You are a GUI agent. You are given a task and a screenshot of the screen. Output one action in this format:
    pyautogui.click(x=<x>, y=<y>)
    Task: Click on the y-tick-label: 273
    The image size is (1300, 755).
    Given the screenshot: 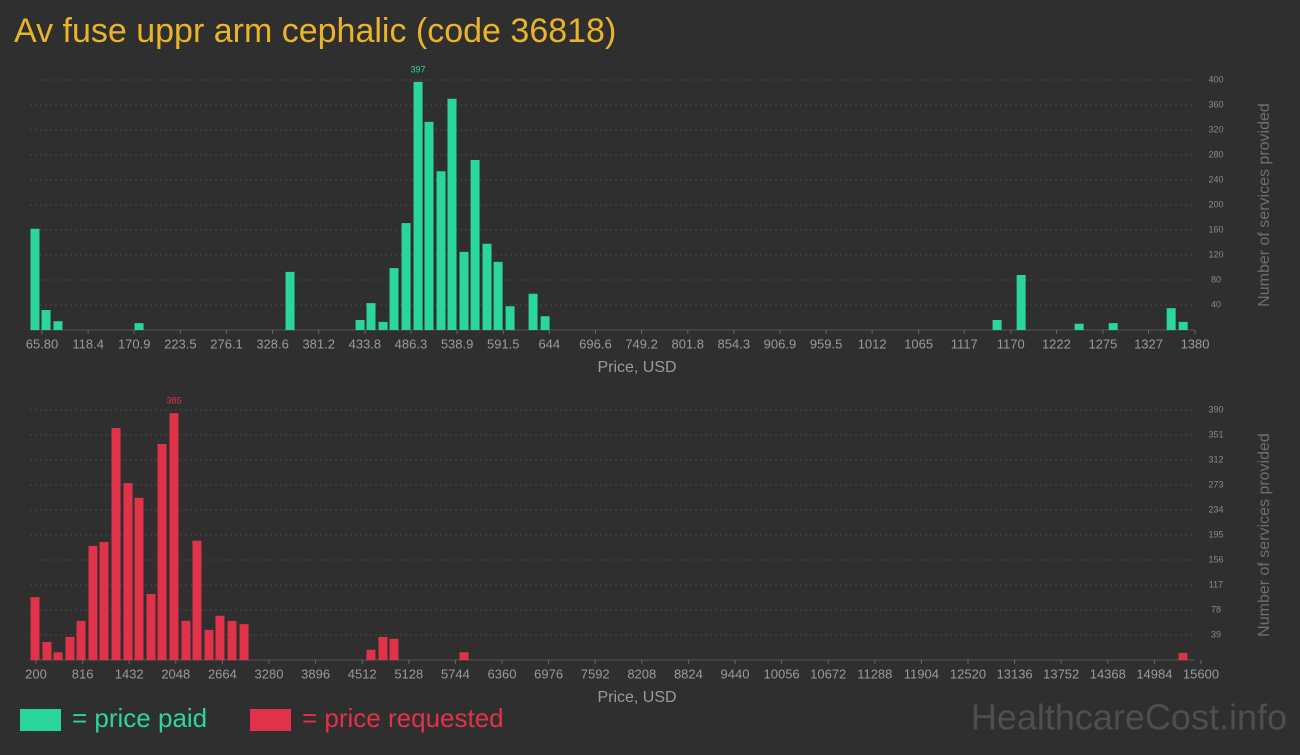 What is the action you would take?
    pyautogui.click(x=1215, y=484)
    